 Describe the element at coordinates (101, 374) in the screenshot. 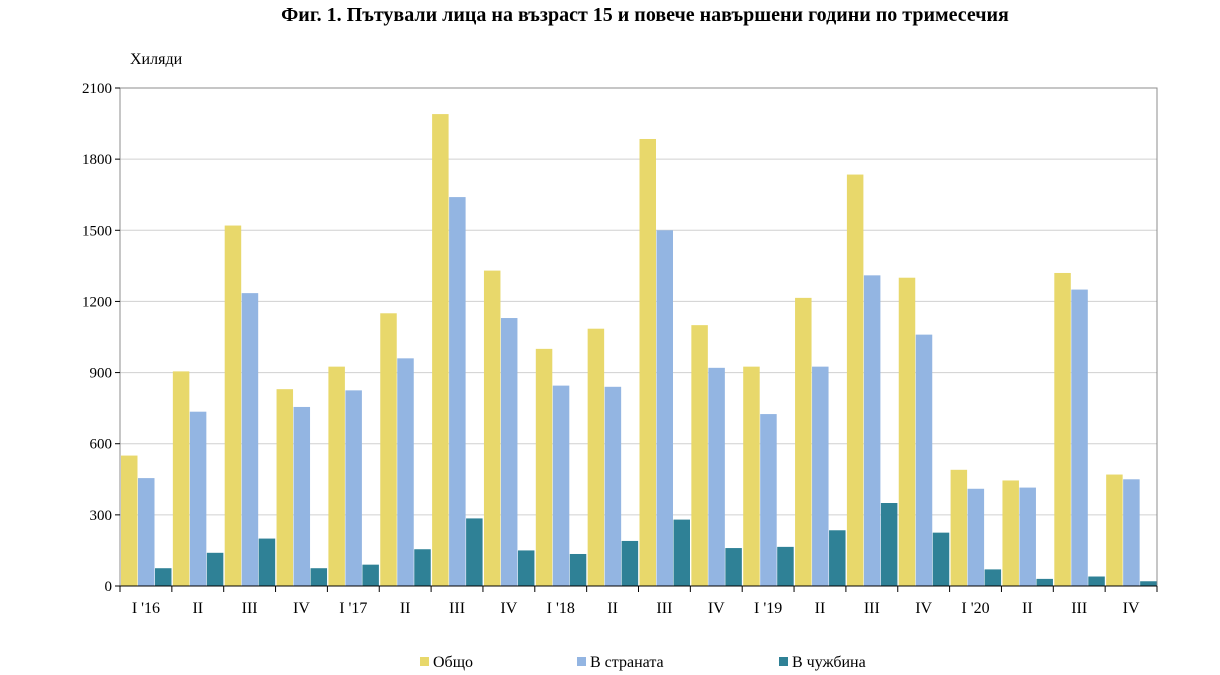

I see `y-tick-label: 900` at that location.